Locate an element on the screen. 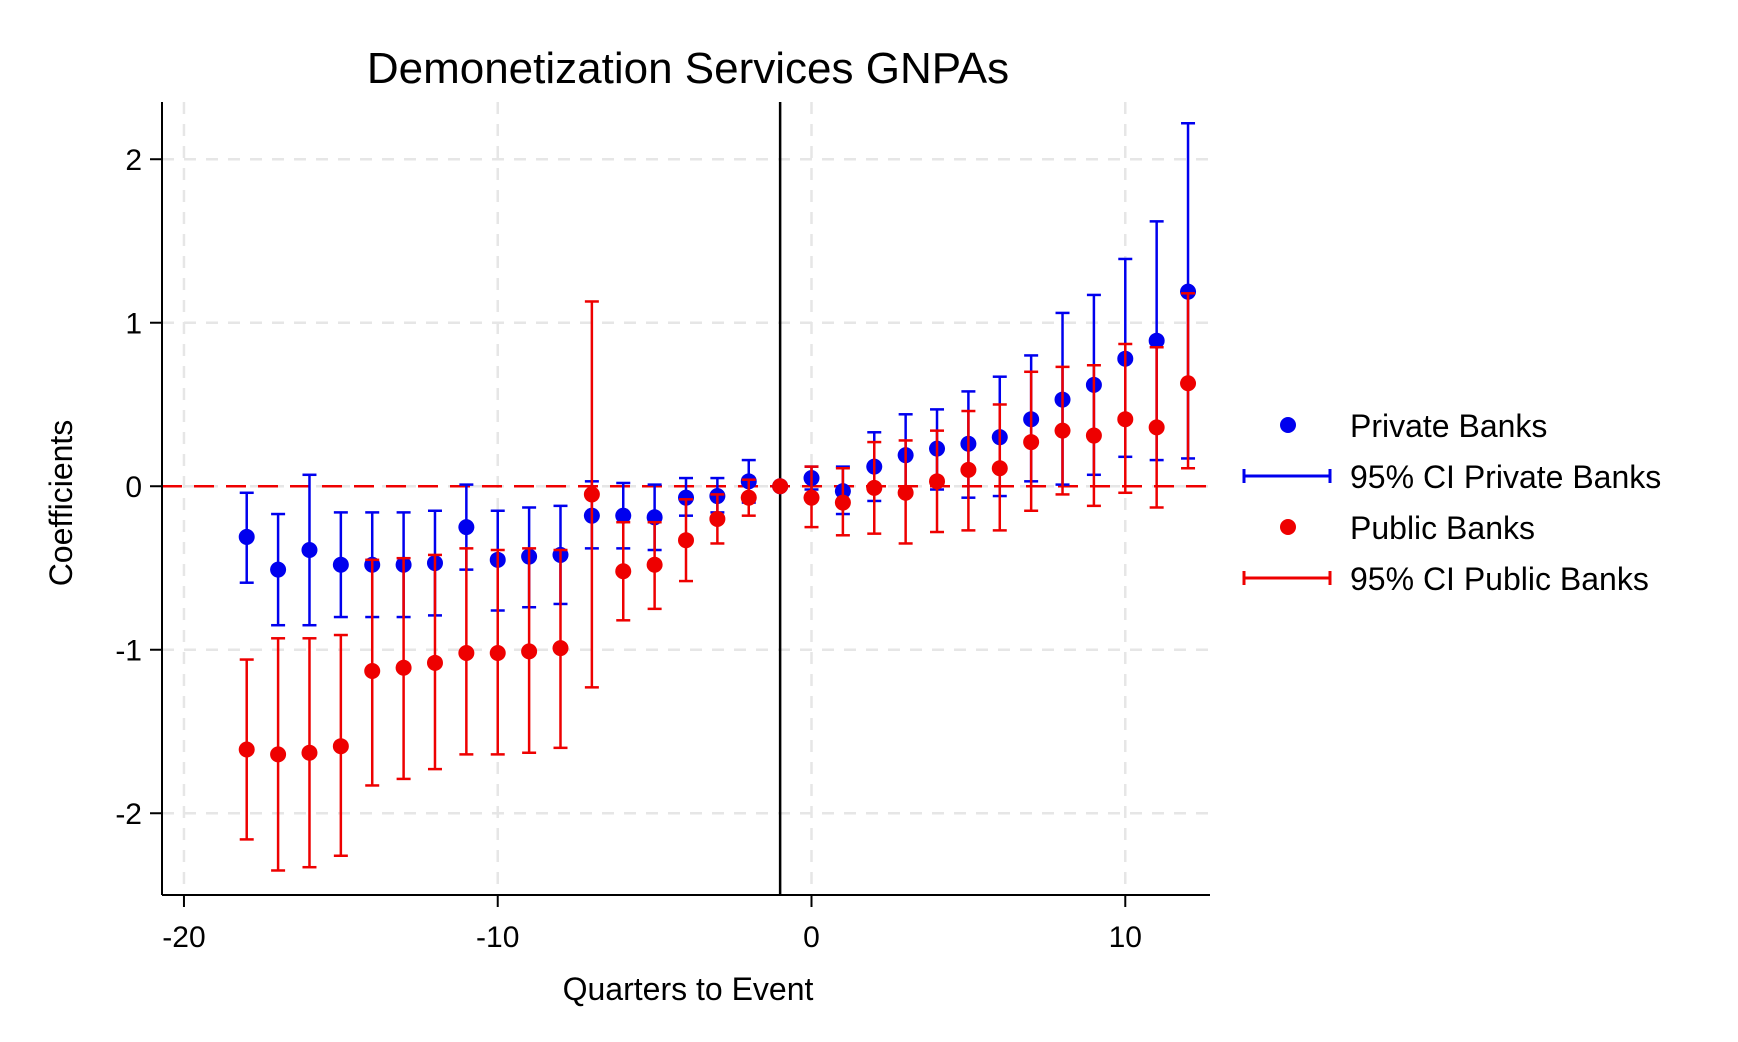 This screenshot has width=1738, height=1042. x-tick-label: 0 is located at coordinates (811, 937).